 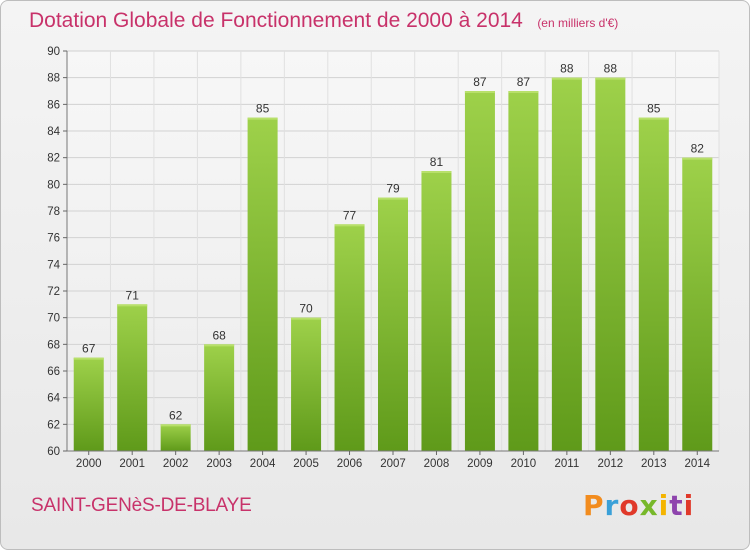 What do you see at coordinates (53, 319) in the screenshot?
I see `y-tick-label: 70` at bounding box center [53, 319].